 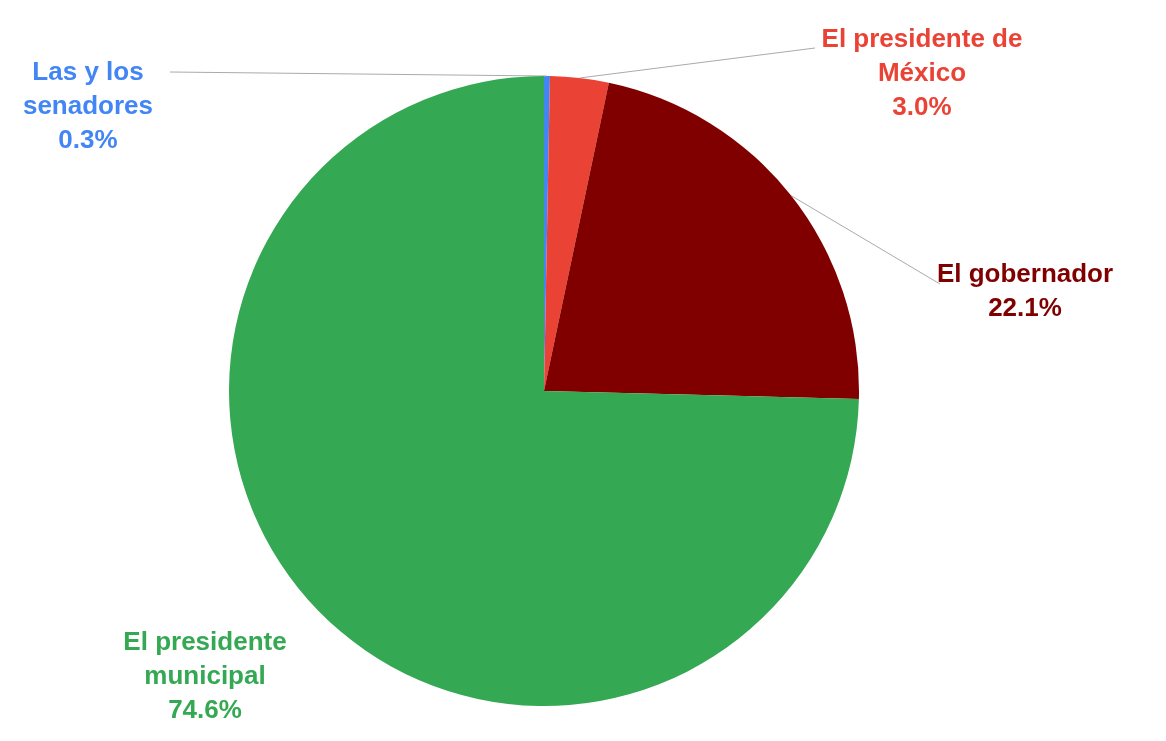 I want to click on data-label: 22.1%, so click(x=1025, y=307).